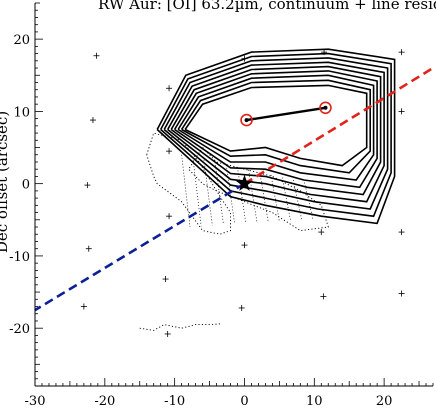  Describe the element at coordinates (174, 401) in the screenshot. I see `x-tick-label: -10` at that location.